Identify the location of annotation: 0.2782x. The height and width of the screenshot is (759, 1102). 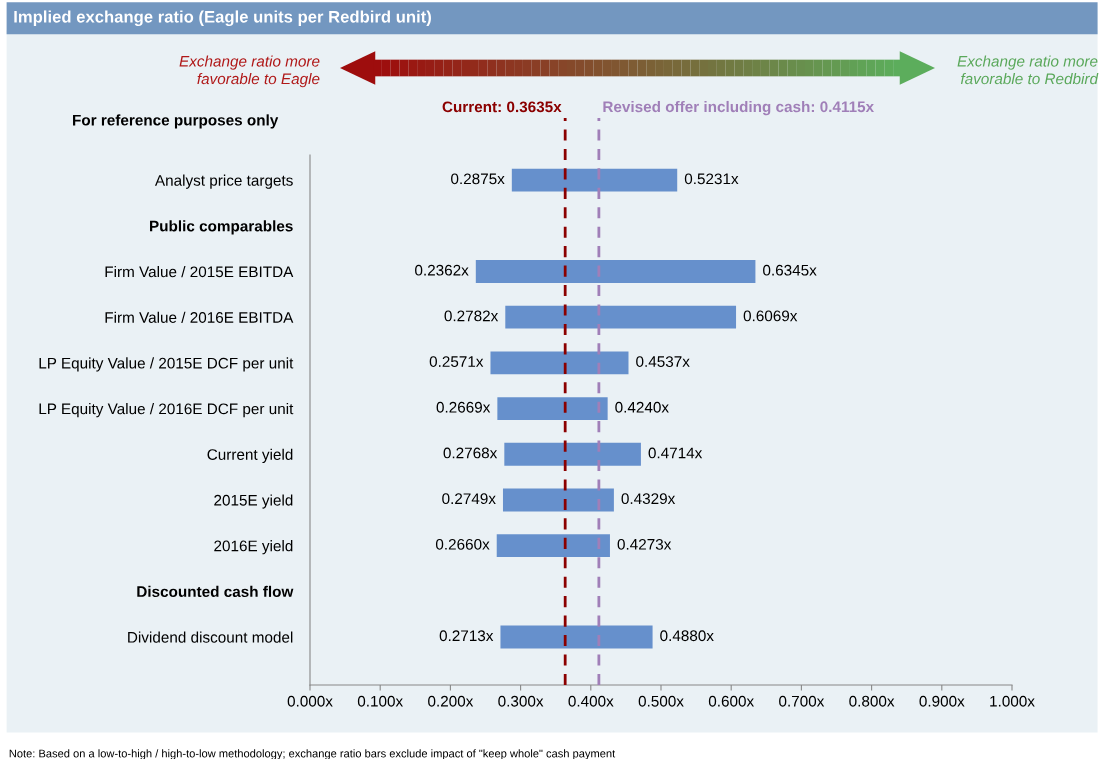
(471, 316).